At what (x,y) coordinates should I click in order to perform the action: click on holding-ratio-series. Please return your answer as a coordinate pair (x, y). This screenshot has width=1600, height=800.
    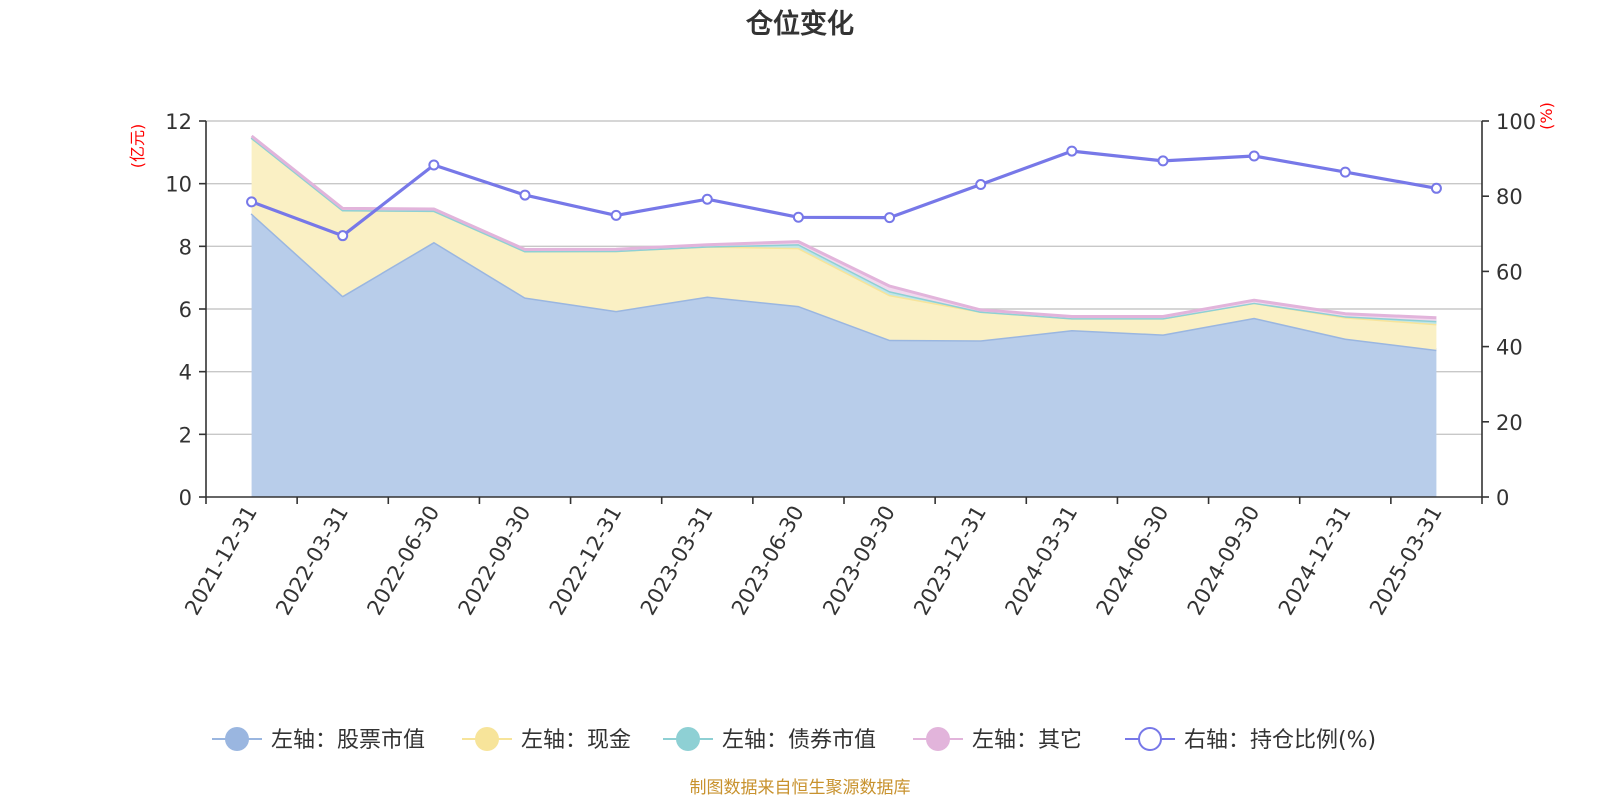
    Looking at the image, I should click on (844, 193).